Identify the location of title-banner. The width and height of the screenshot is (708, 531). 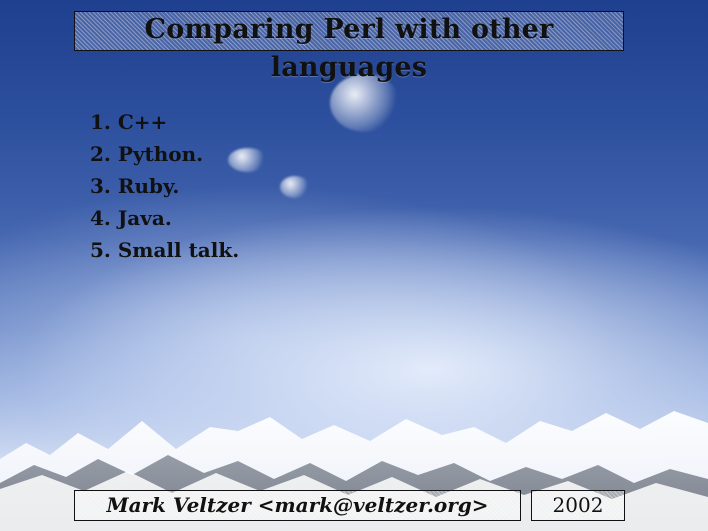
(349, 31).